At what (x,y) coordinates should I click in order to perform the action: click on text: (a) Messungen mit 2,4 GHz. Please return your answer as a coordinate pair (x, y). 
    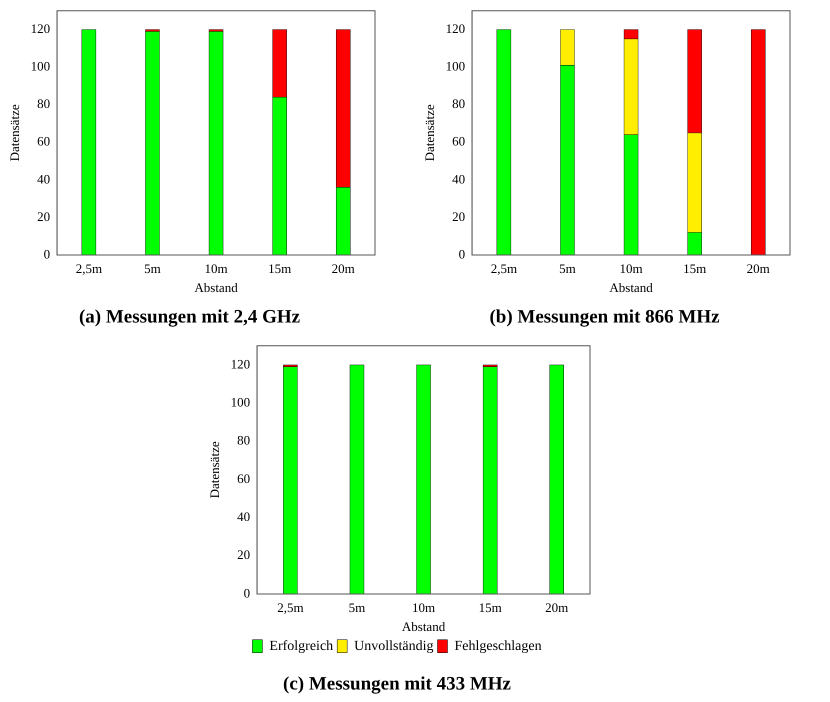
    Looking at the image, I should click on (189, 317).